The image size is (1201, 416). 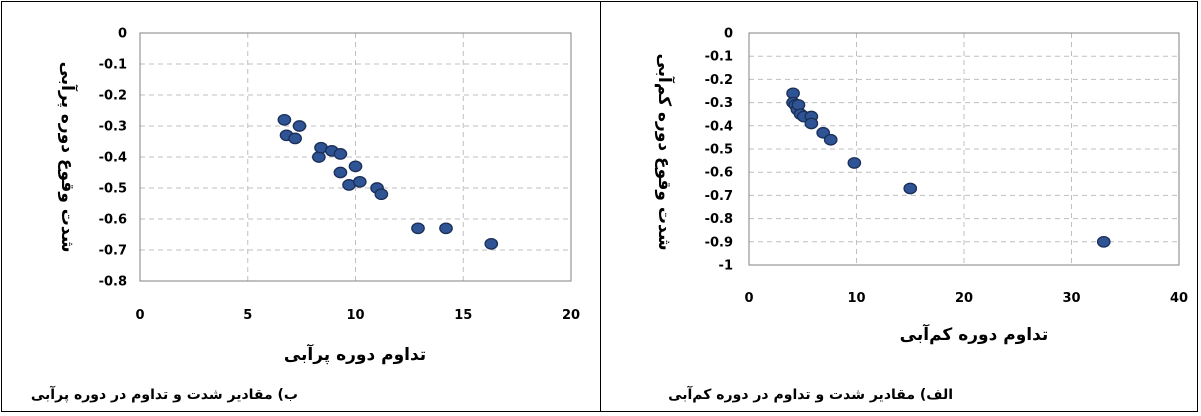 What do you see at coordinates (974, 334) in the screenshot?
I see `x-axis-title: تداوم دوره کم‌آبی` at bounding box center [974, 334].